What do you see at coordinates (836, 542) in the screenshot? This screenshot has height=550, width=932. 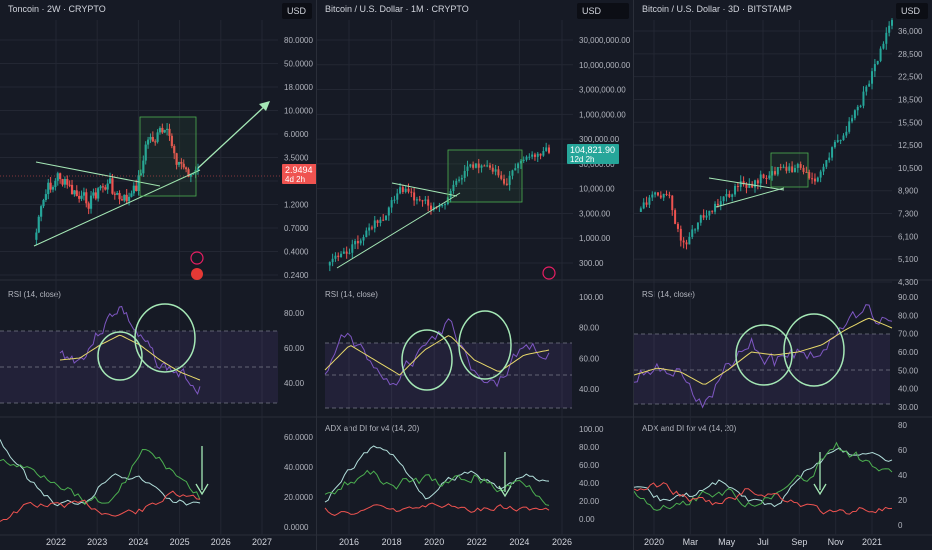 I see `time-tick-label: Nov` at bounding box center [836, 542].